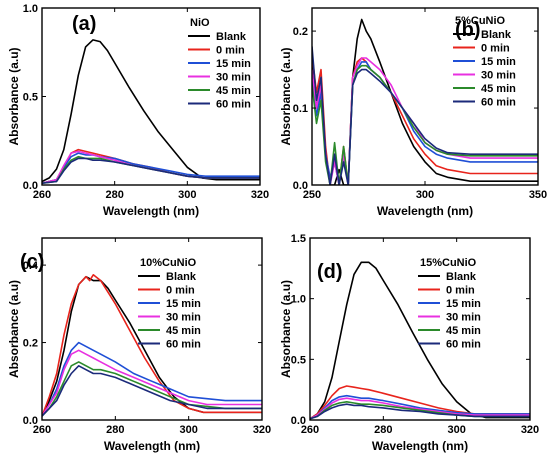 Image resolution: width=550 pixels, height=460 pixels. I want to click on legend-title: 10%CuNiO, so click(168, 263).